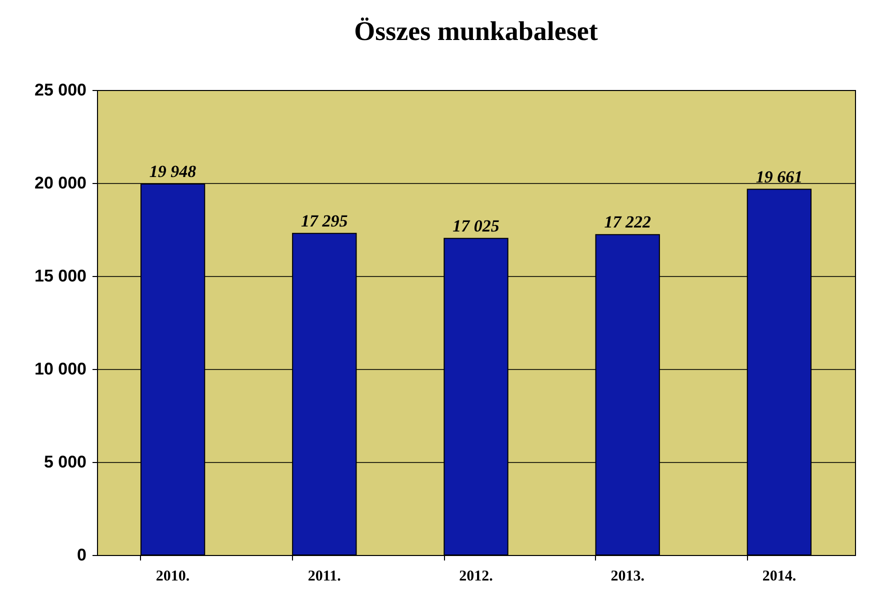 The image size is (881, 611). Describe the element at coordinates (81, 555) in the screenshot. I see `y-tick-label: 0` at that location.